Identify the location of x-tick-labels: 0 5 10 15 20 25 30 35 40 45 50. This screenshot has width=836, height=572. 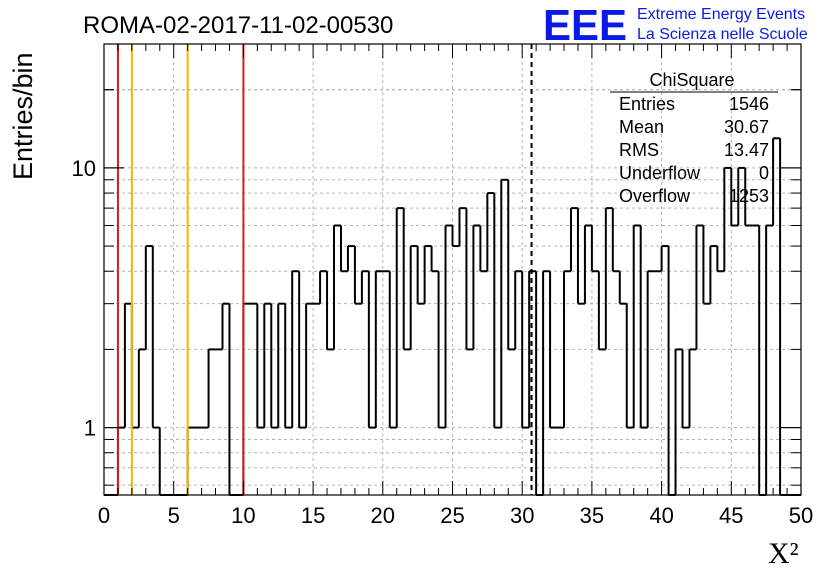
(455, 515).